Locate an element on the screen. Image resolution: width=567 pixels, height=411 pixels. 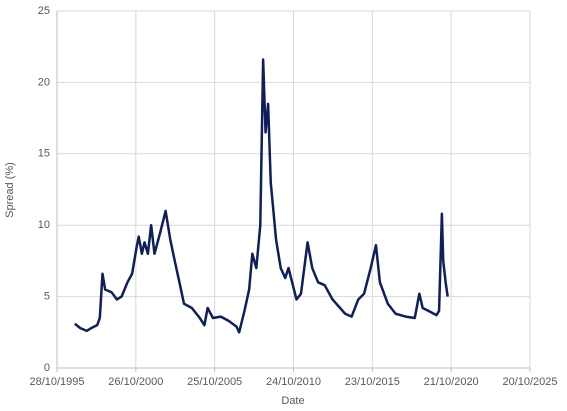
y-axis-label: Spread (%) is located at coordinates (10, 190).